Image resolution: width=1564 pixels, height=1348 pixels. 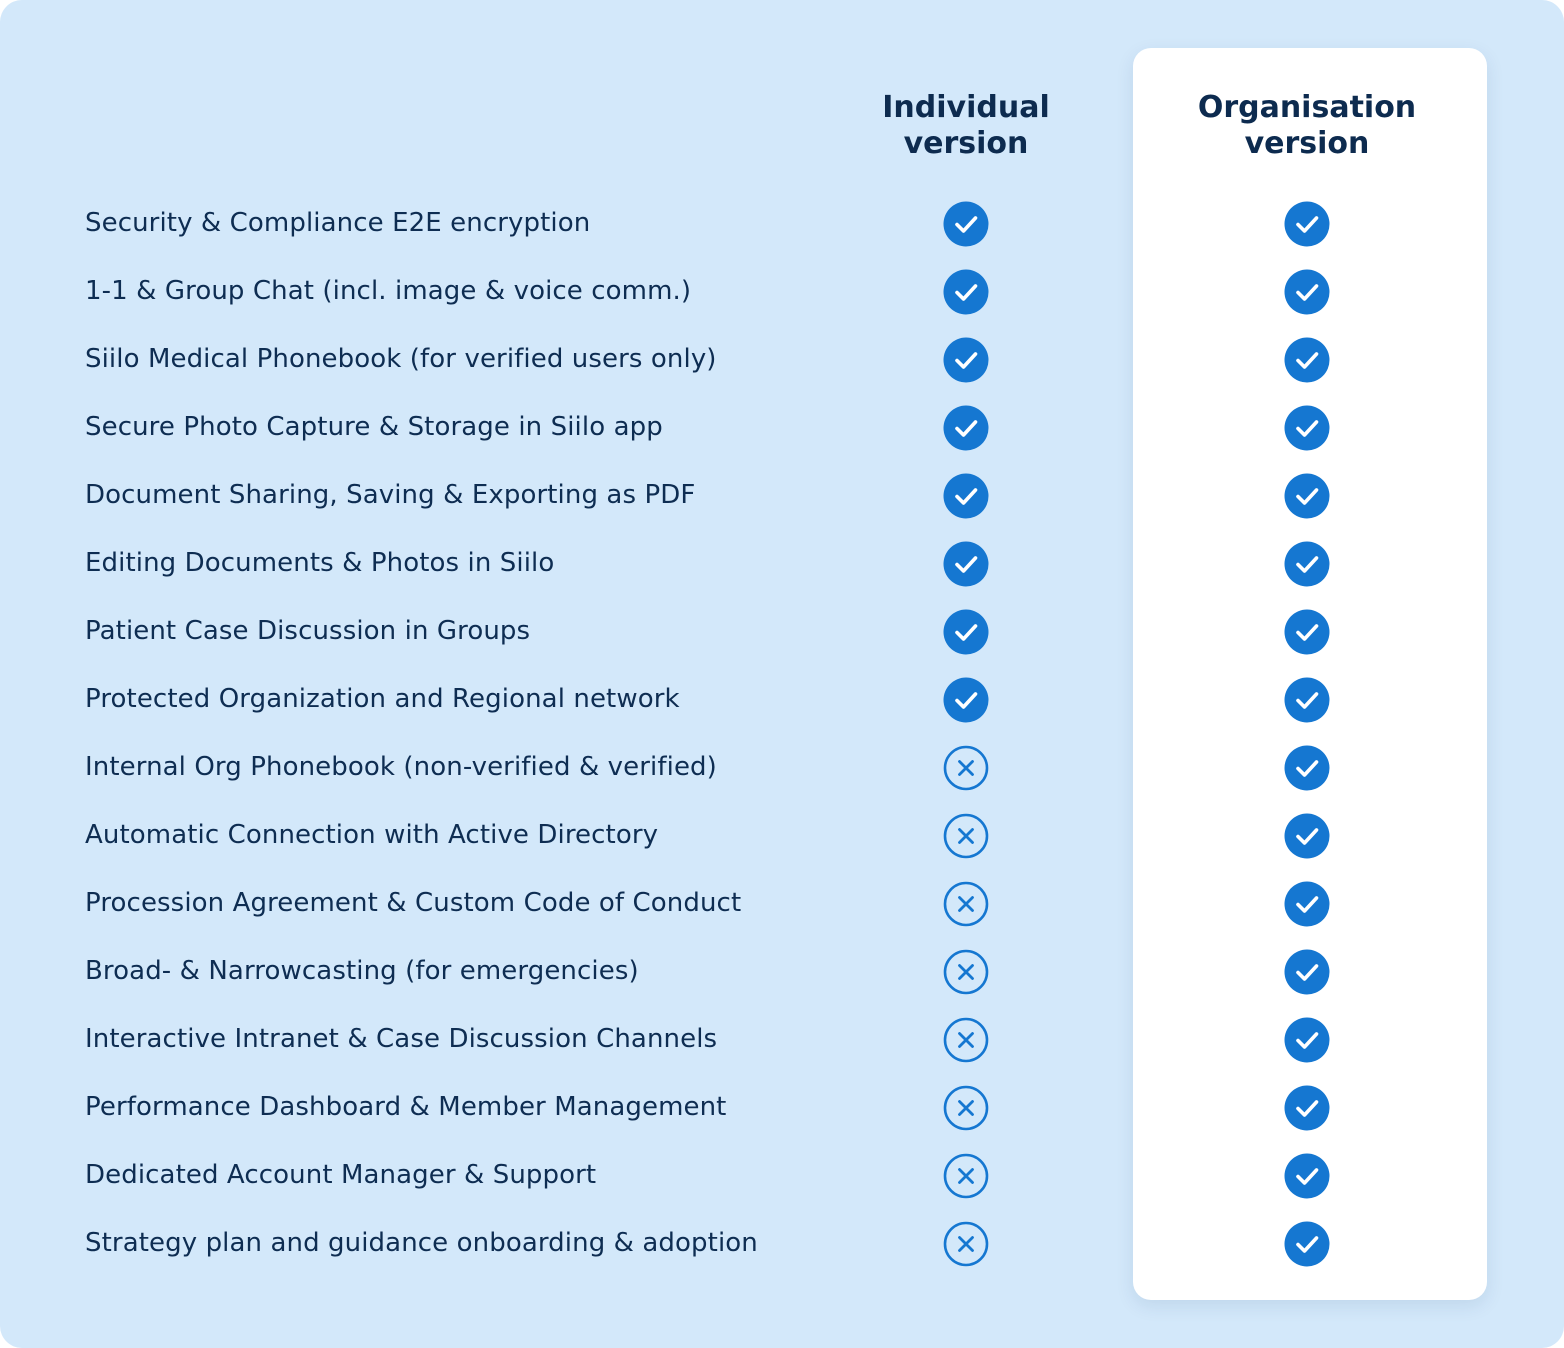 What do you see at coordinates (966, 107) in the screenshot?
I see `individual-header-line1: Individual` at bounding box center [966, 107].